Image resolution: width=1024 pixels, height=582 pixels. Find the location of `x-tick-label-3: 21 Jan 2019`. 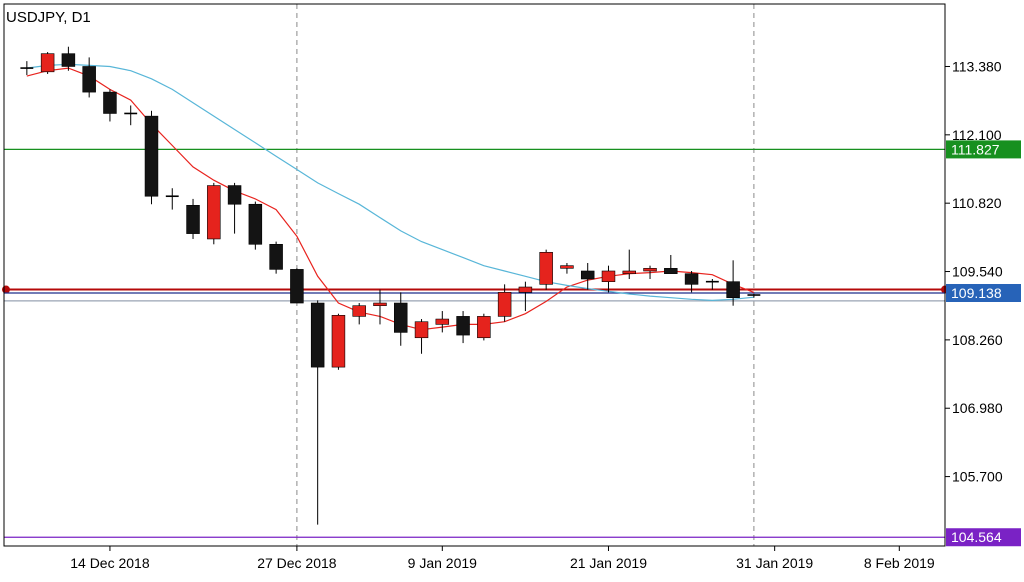

x-tick-label-3: 21 Jan 2019 is located at coordinates (608, 563).